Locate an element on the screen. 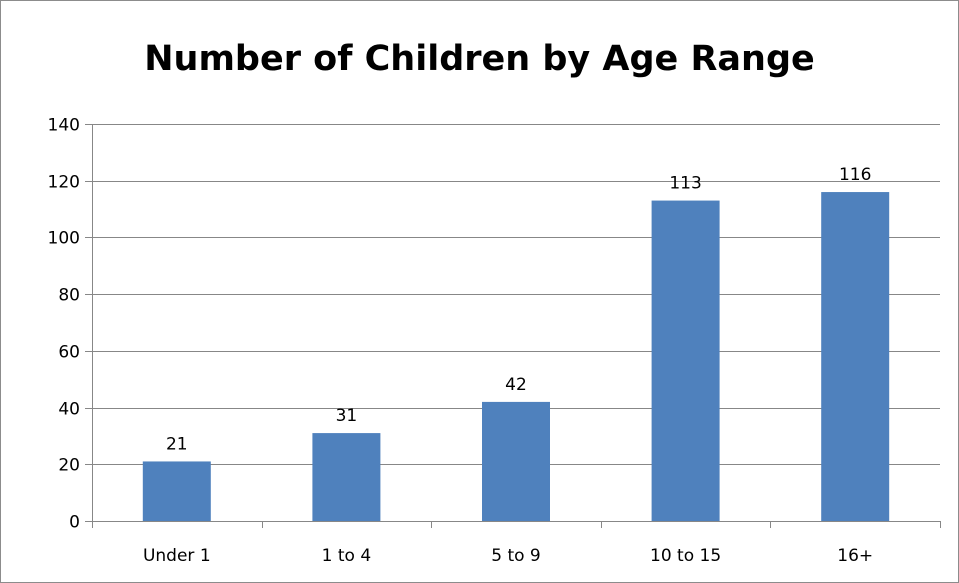 Image resolution: width=959 pixels, height=583 pixels. x-tick-label: Under 1 is located at coordinates (177, 556).